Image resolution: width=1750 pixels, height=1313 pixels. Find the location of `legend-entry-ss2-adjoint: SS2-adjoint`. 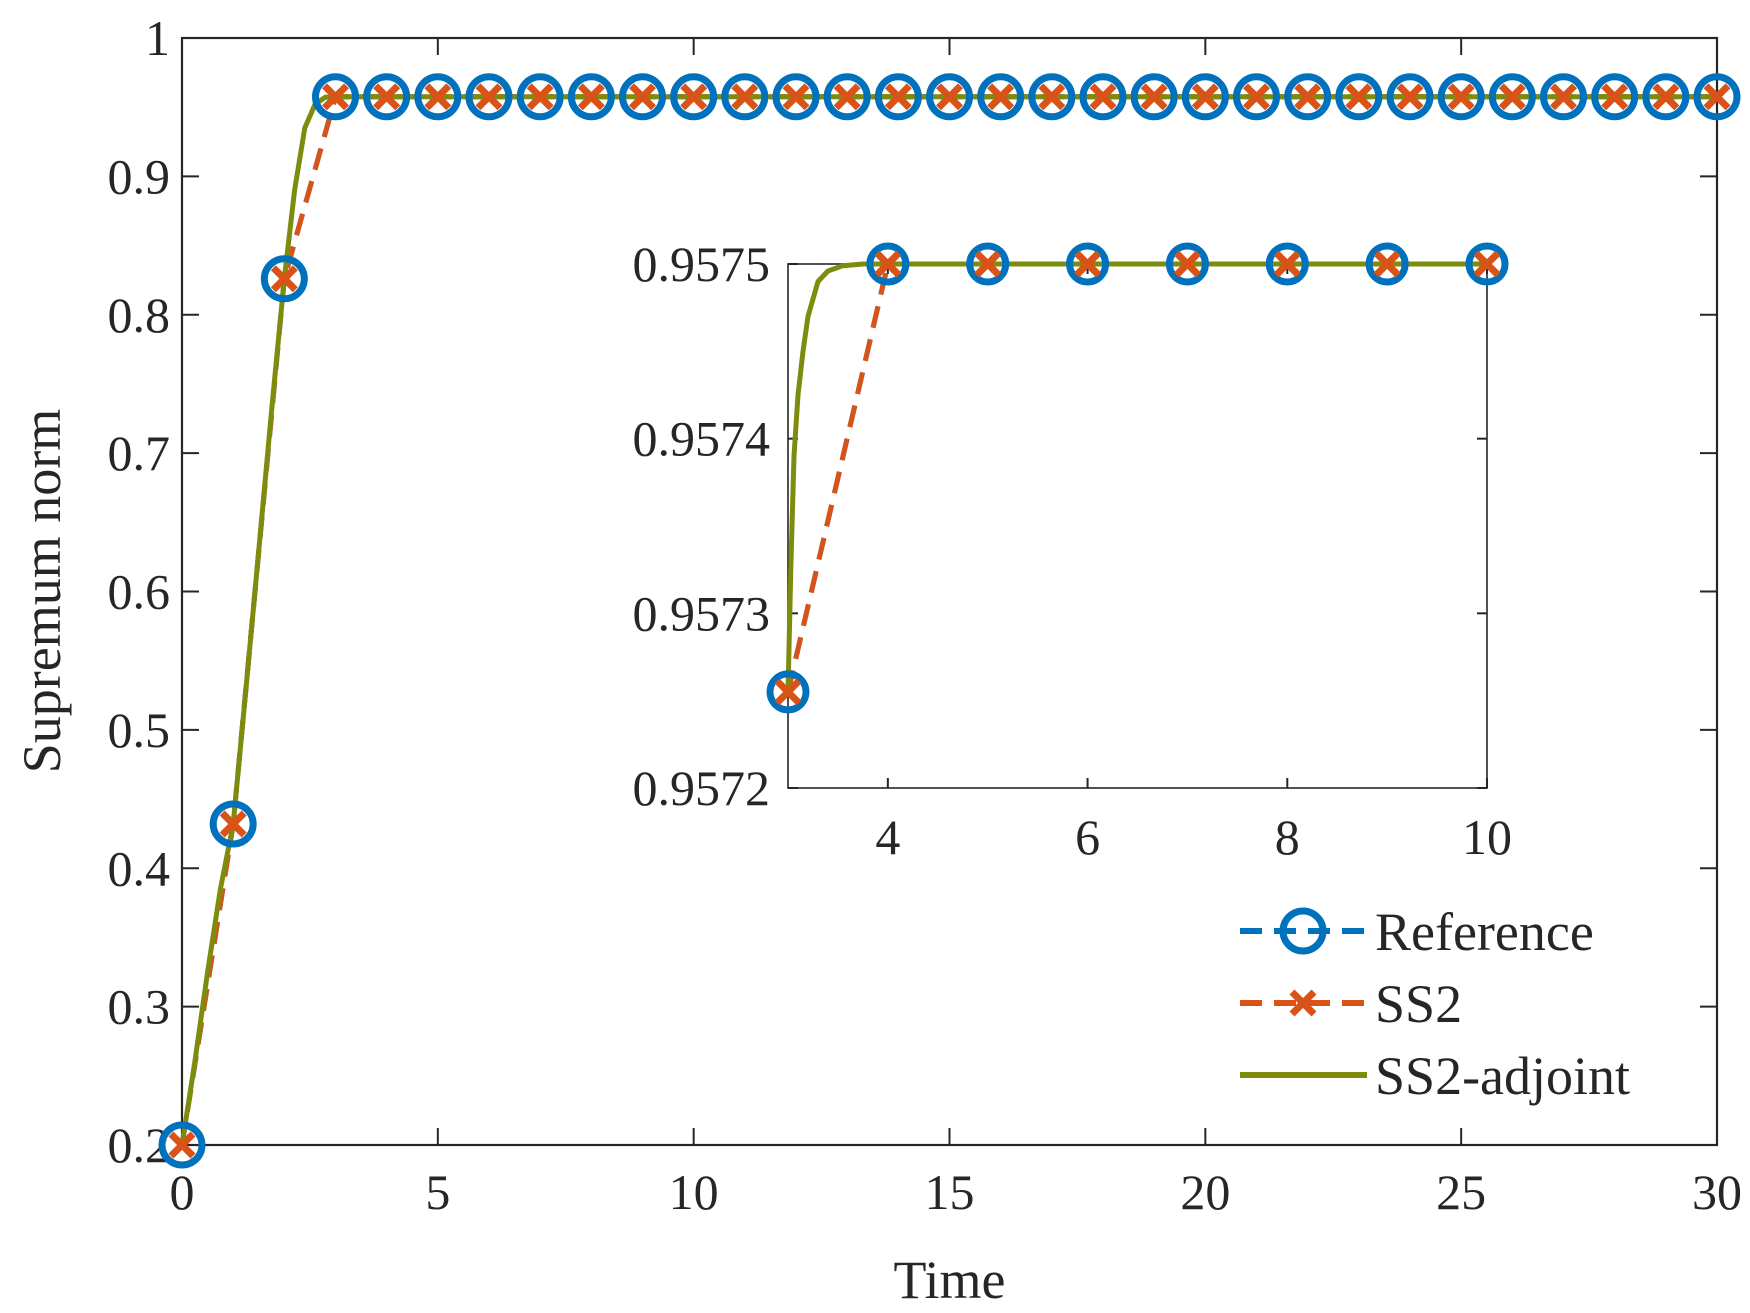

legend-entry-ss2-adjoint: SS2-adjoint is located at coordinates (1435, 1076).